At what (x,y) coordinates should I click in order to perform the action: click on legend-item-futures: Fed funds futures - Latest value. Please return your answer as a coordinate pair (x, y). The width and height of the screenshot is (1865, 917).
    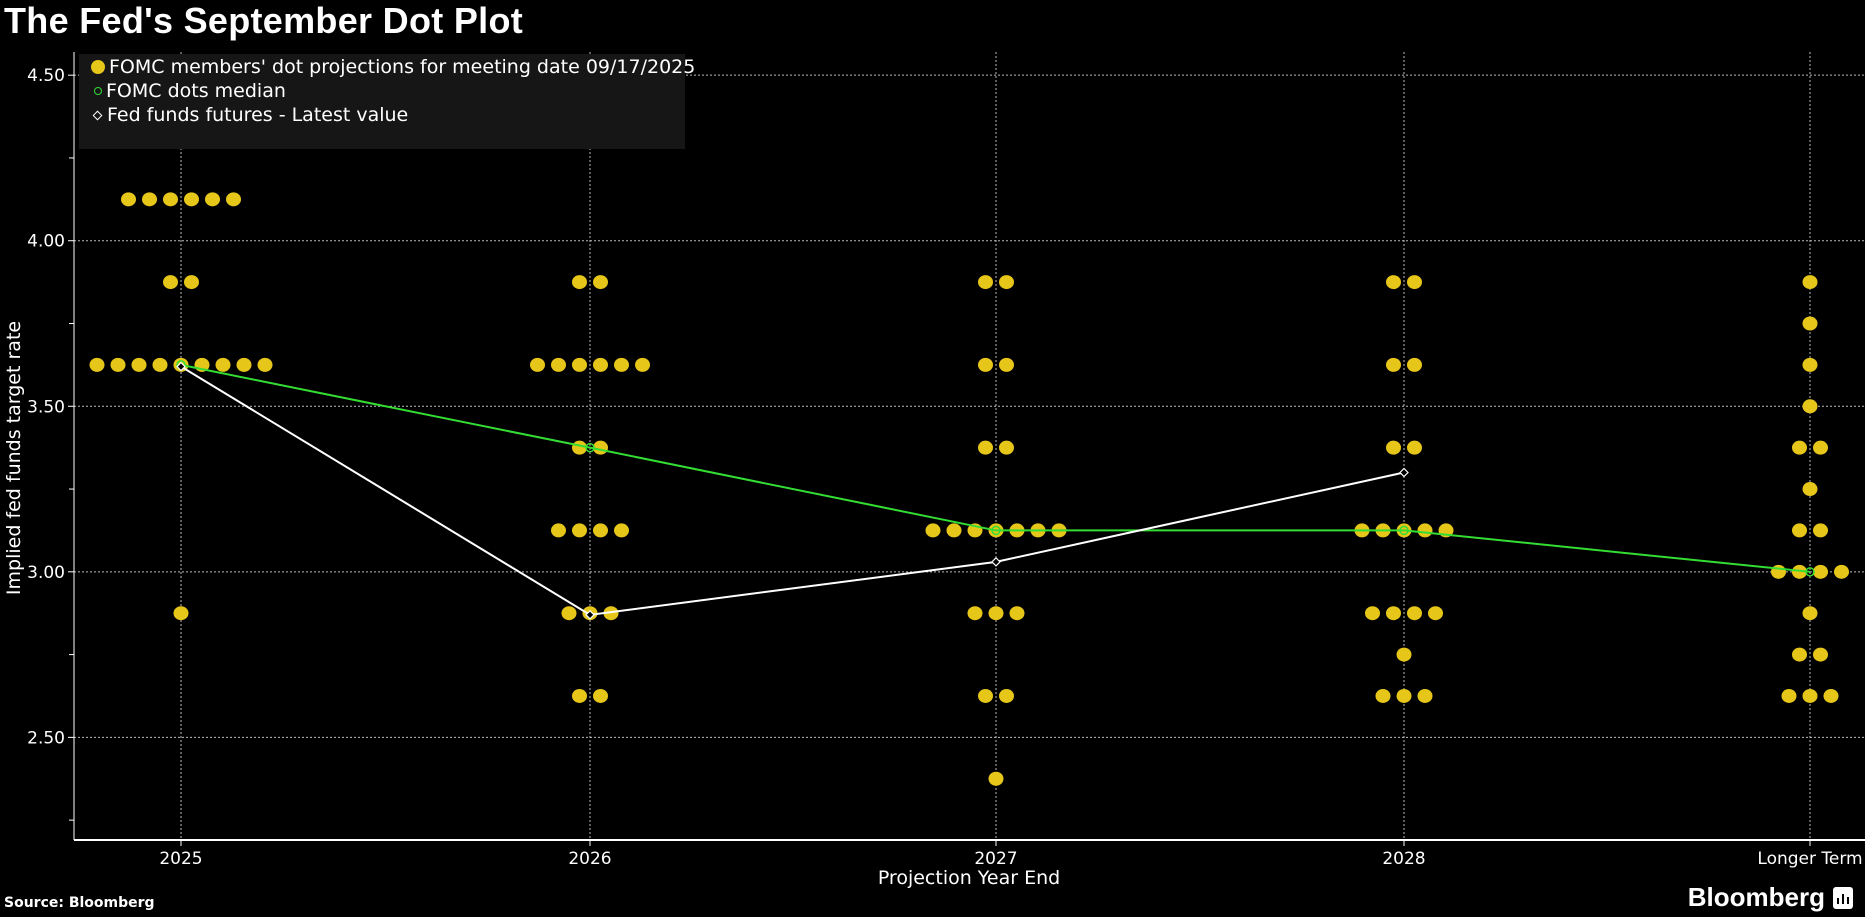
    Looking at the image, I should click on (249, 115).